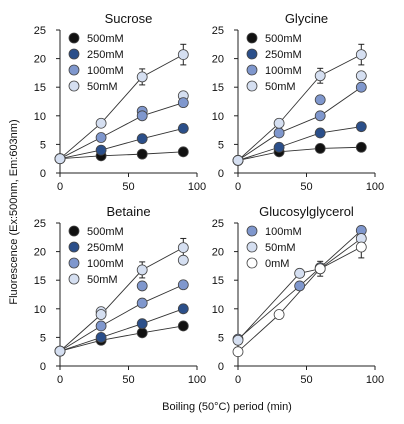 The width and height of the screenshot is (404, 424). What do you see at coordinates (105, 264) in the screenshot?
I see `legend-label: 100mM` at bounding box center [105, 264].